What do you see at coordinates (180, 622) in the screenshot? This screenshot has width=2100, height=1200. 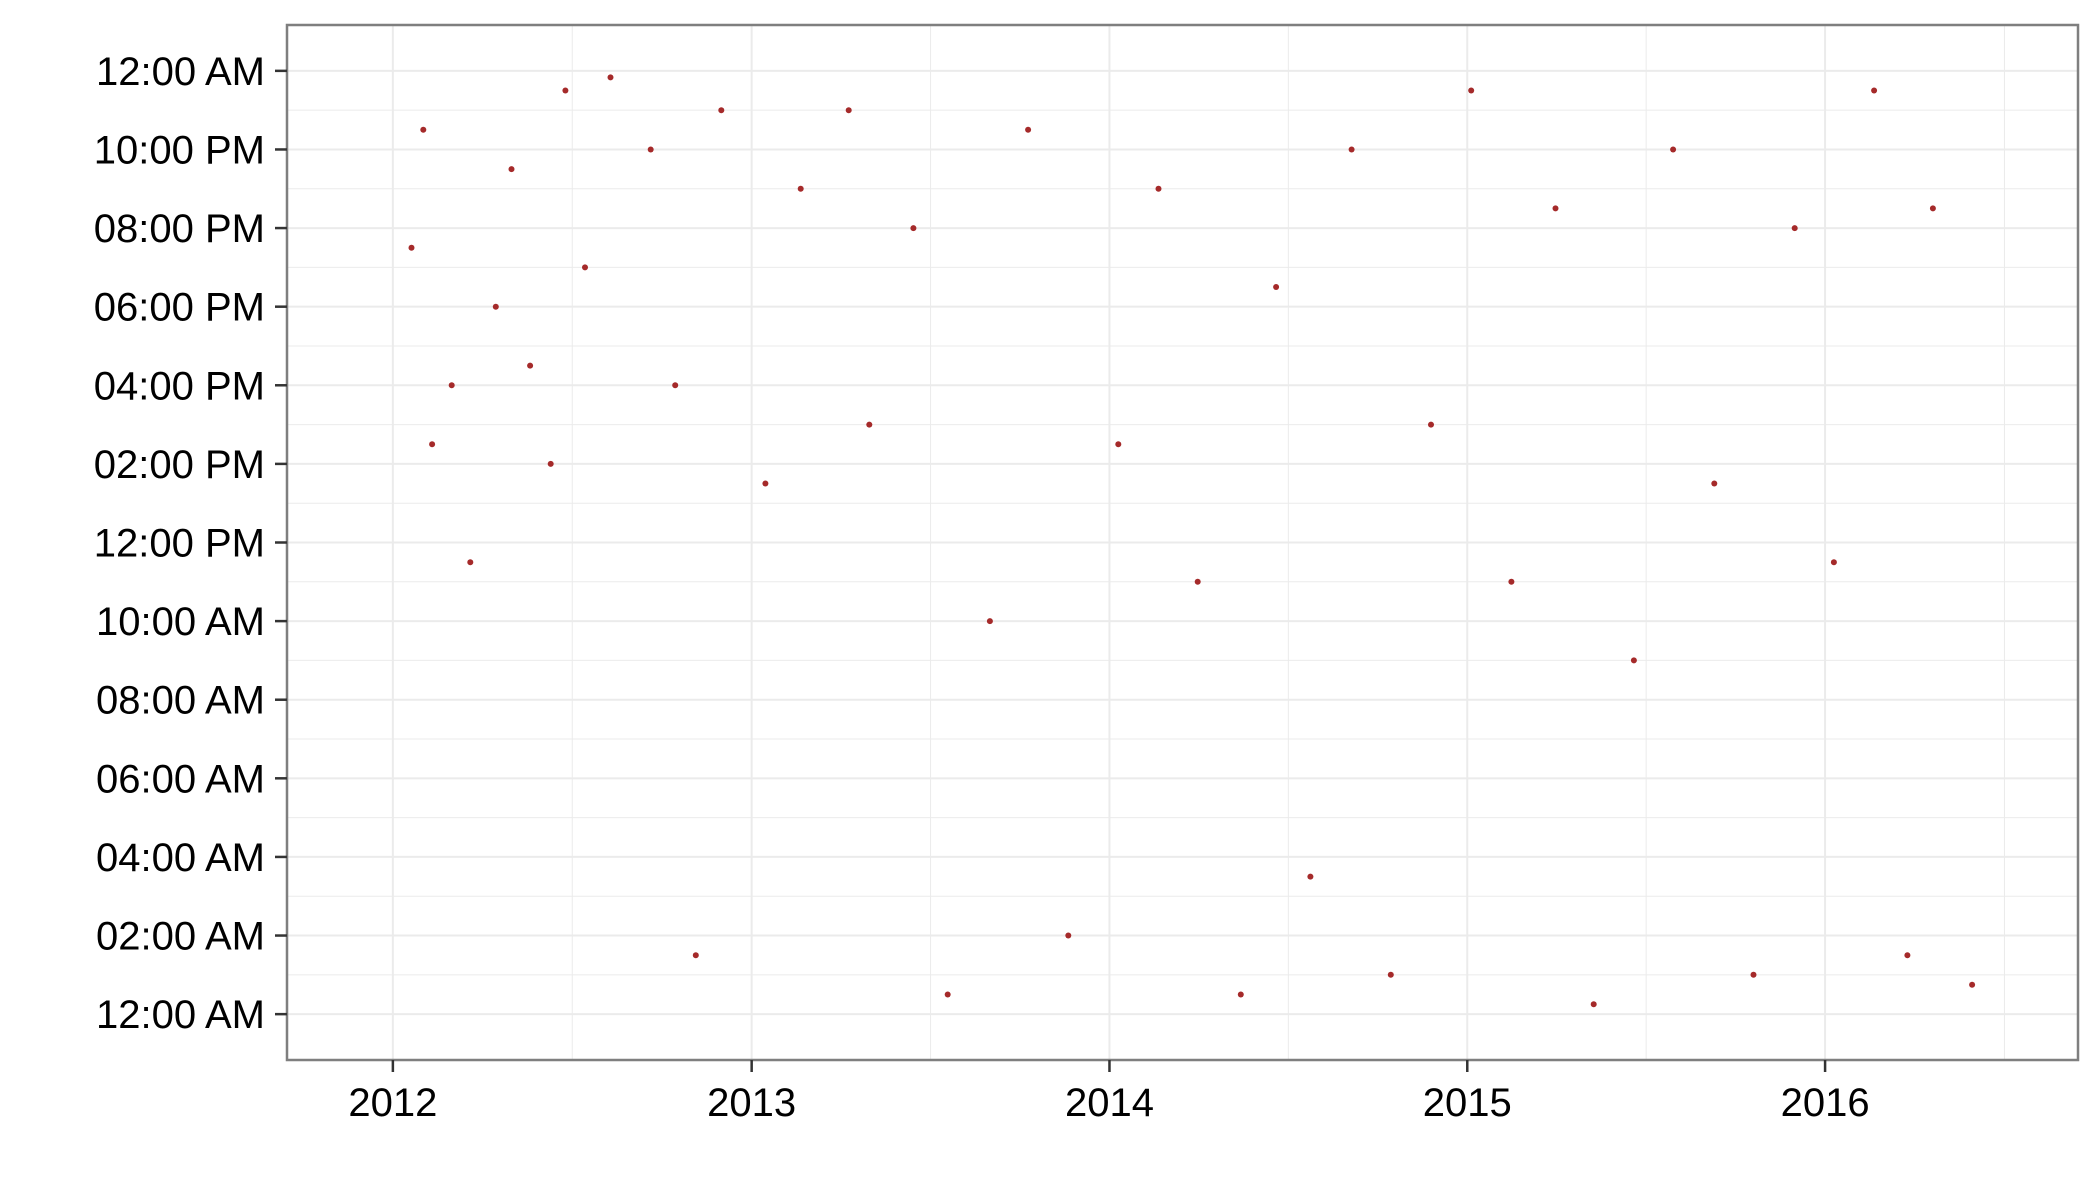 I see `y-tick-label: 10:00 AM` at bounding box center [180, 622].